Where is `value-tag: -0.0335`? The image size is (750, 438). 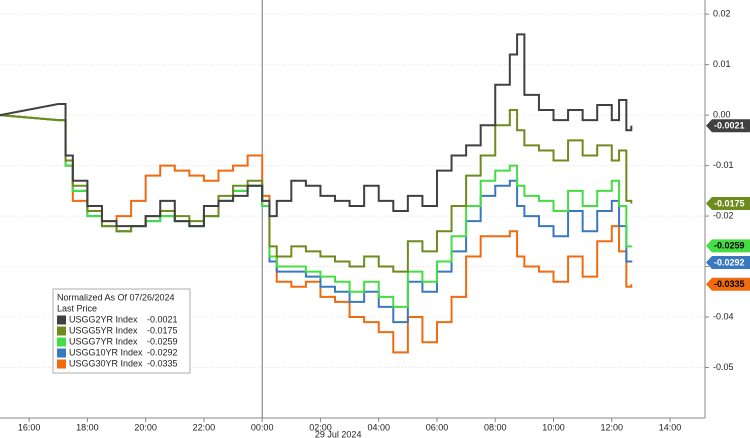
value-tag: -0.0335 is located at coordinates (728, 284).